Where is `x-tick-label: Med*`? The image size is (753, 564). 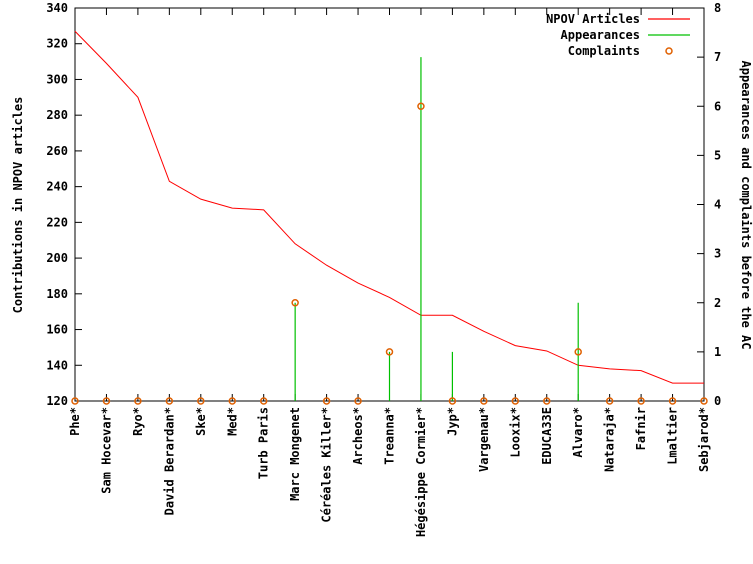
x-tick-label: Med* is located at coordinates (232, 421).